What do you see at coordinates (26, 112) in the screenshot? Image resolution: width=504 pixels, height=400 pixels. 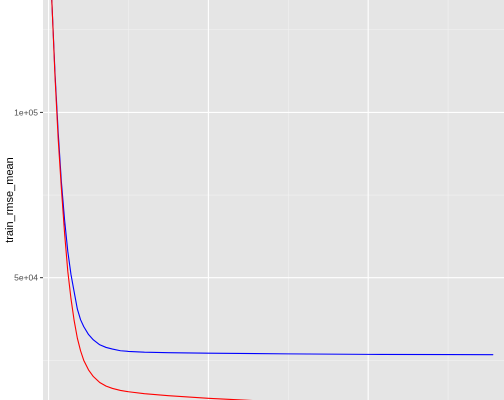 I see `y-tick-label: 1e+05` at bounding box center [26, 112].